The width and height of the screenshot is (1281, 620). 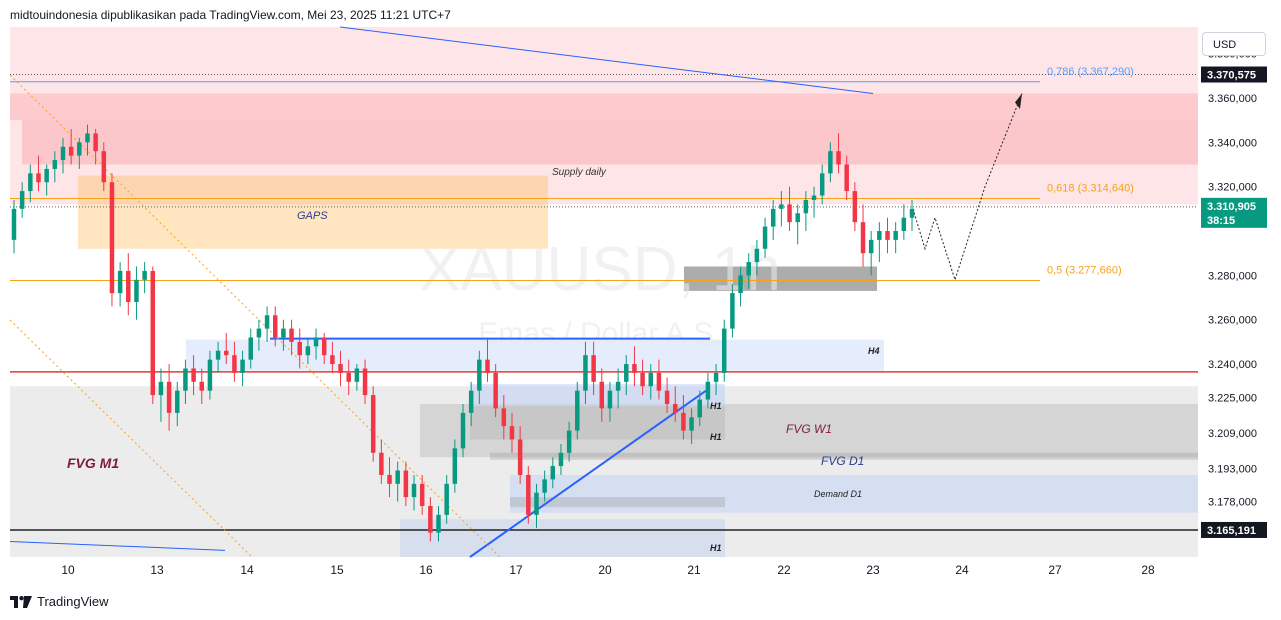 I want to click on uptrend-line, so click(x=588, y=473).